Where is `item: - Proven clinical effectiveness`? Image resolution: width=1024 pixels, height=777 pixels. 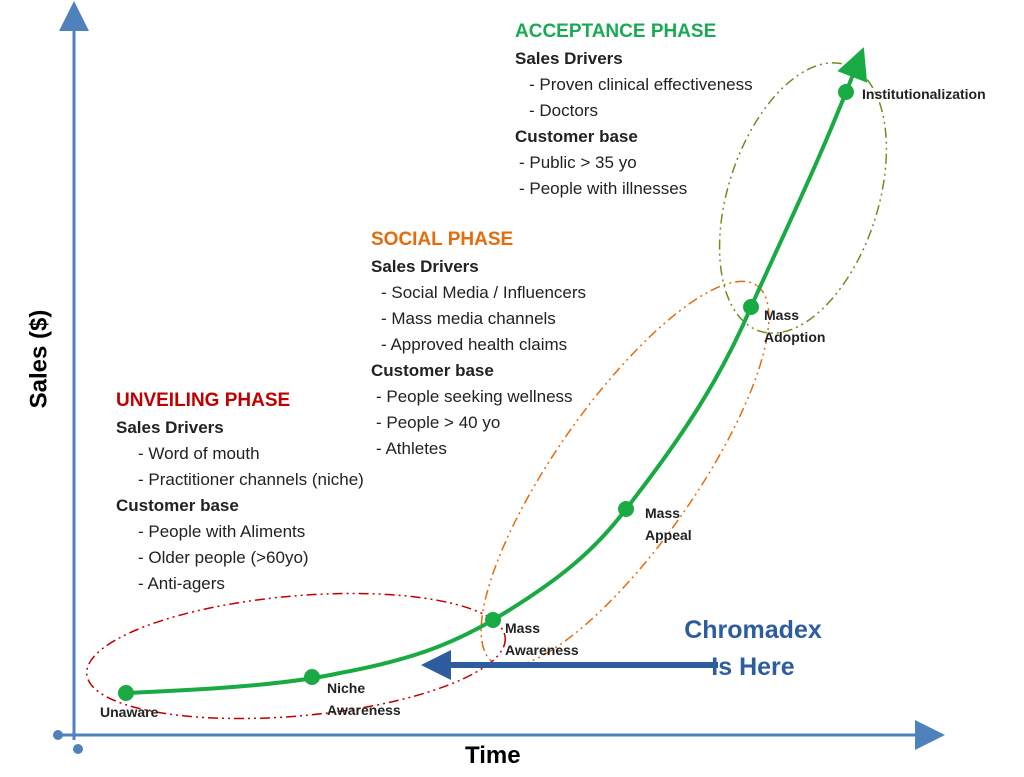
item: - Proven clinical effectiveness is located at coordinates (641, 84).